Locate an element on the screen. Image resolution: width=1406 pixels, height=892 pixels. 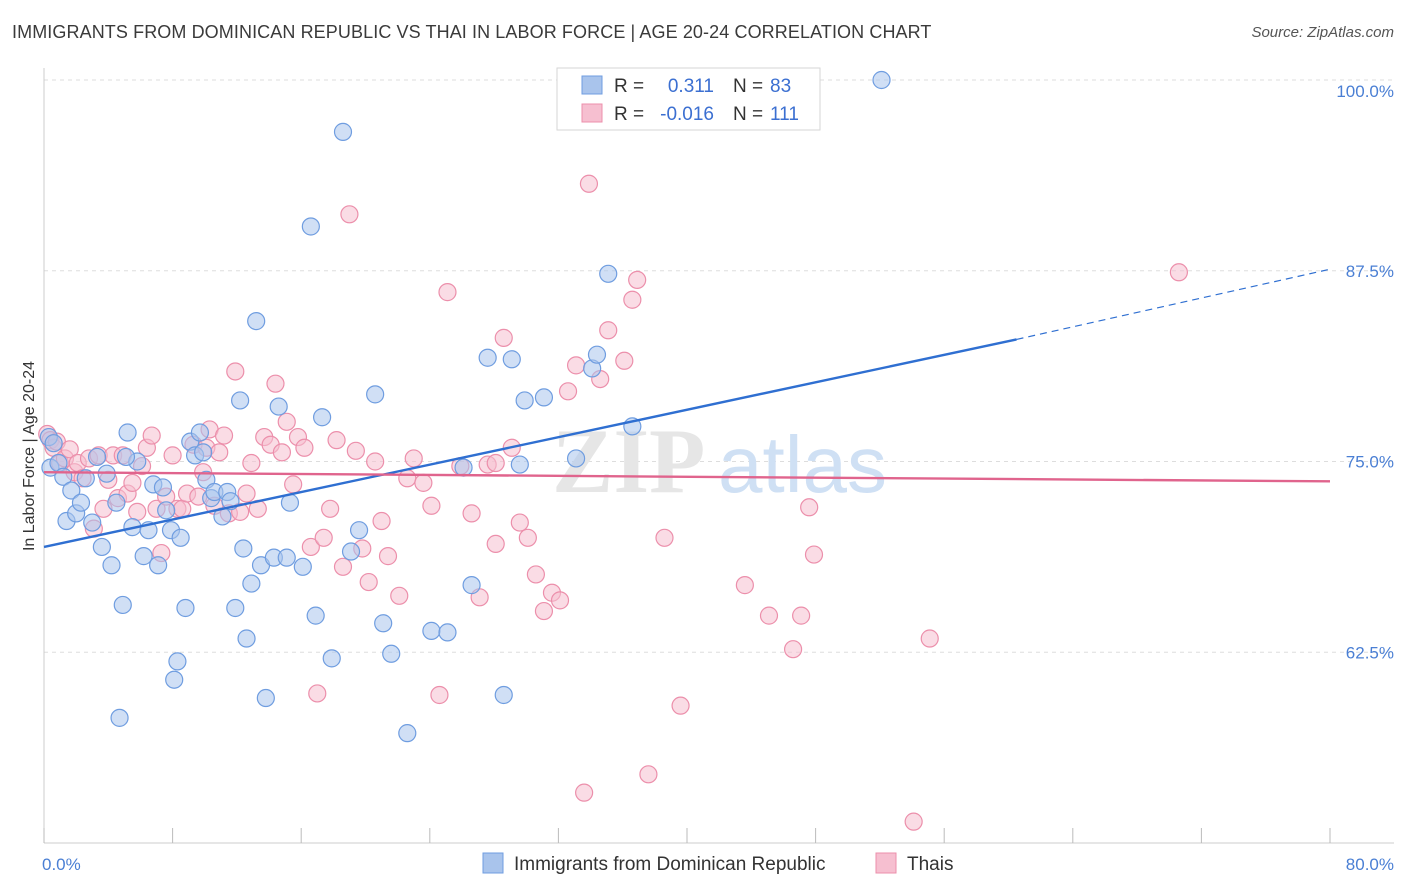
series-legend-label-pink: Thais is located at coordinates (930, 864).